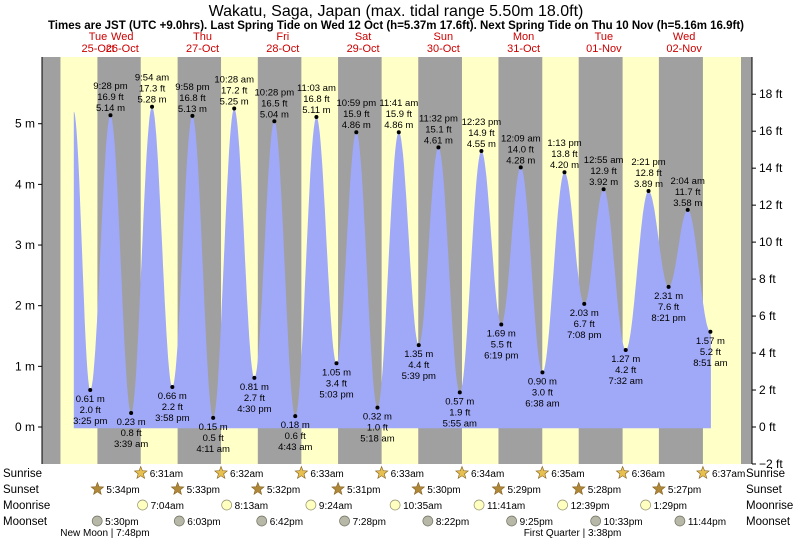 Image resolution: width=793 pixels, height=539 pixels. Describe the element at coordinates (590, 506) in the screenshot. I see `moonrise-time: 12:39pm` at that location.